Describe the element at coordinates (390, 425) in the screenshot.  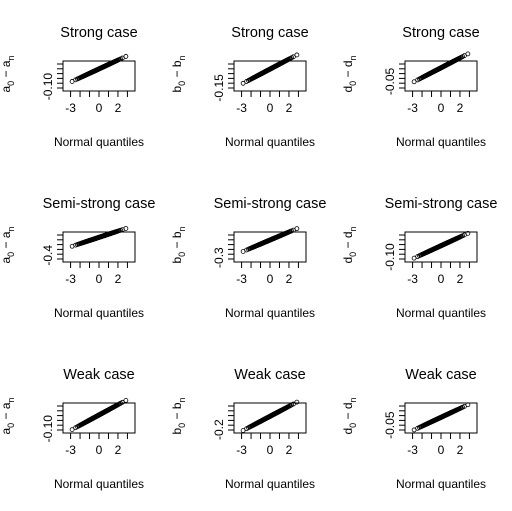
I see `y-tick-label: -0.05` at that location.